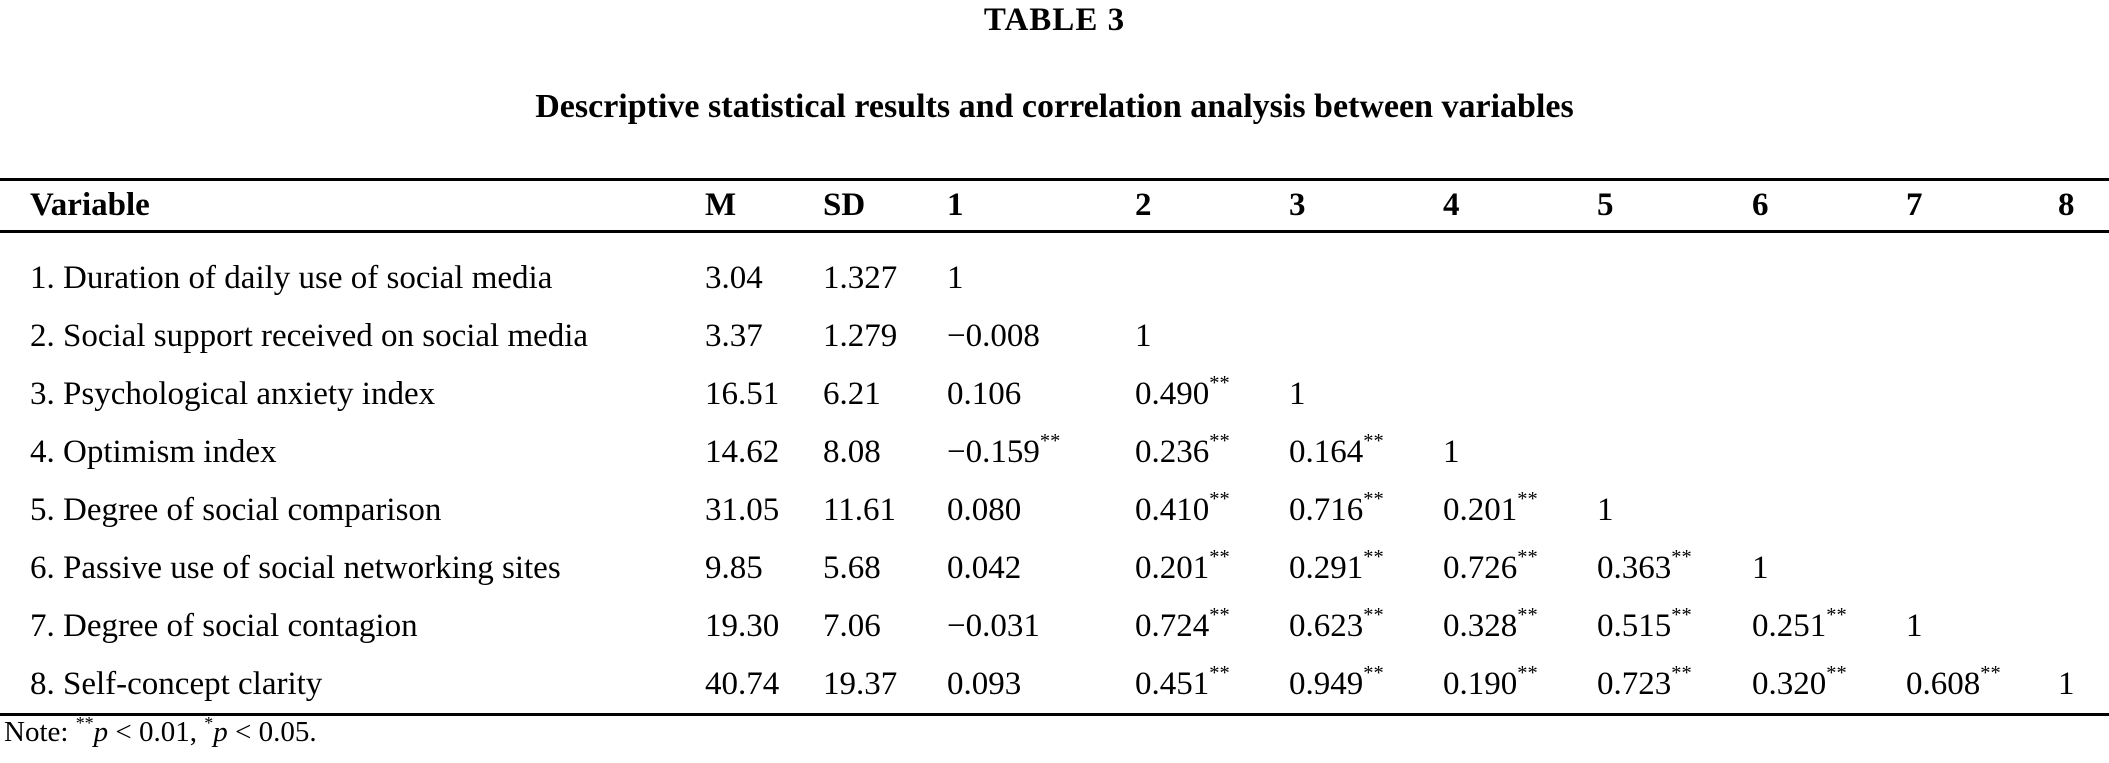  Describe the element at coordinates (1490, 566) in the screenshot. I see `table-cell: 0.726**` at that location.